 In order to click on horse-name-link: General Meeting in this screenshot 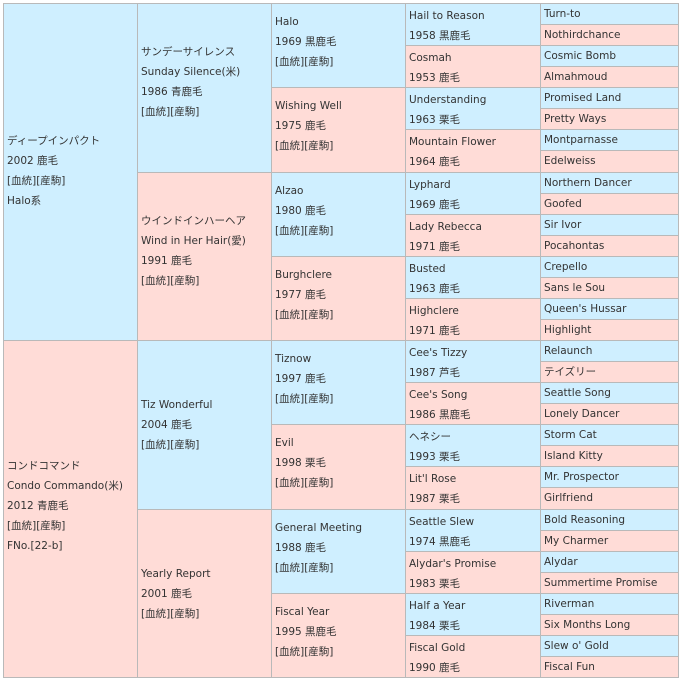, I will do `click(319, 527)`.